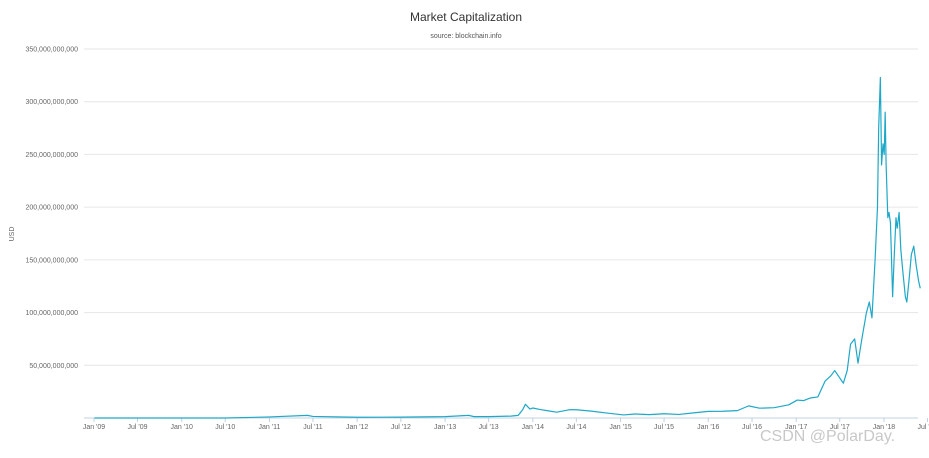  I want to click on x-tick-label-2: Jan '10, so click(182, 427).